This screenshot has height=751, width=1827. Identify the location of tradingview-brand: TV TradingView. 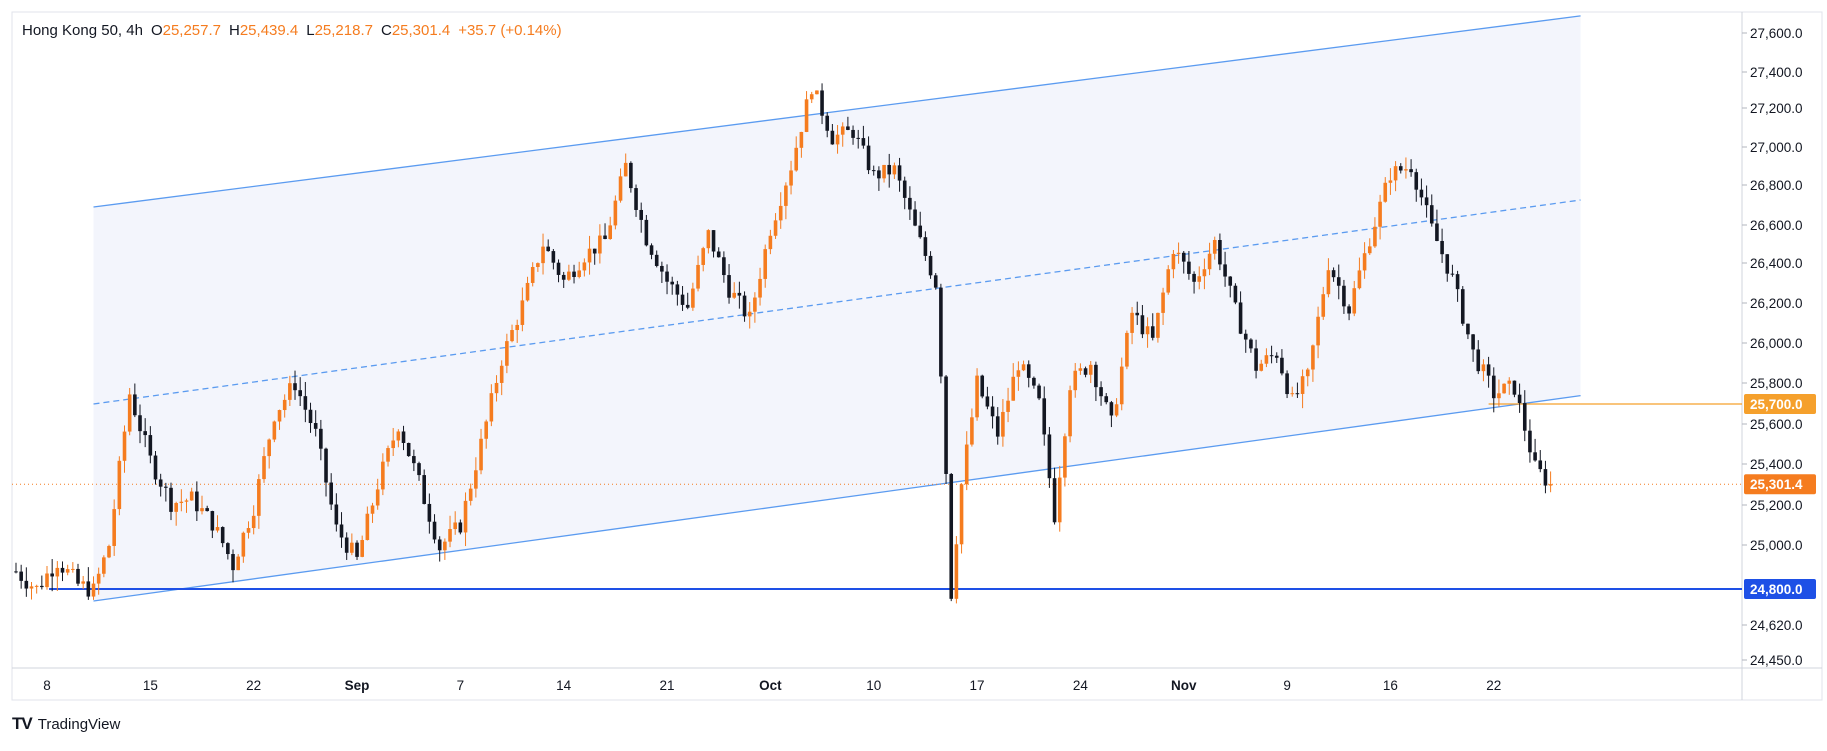
(66, 724).